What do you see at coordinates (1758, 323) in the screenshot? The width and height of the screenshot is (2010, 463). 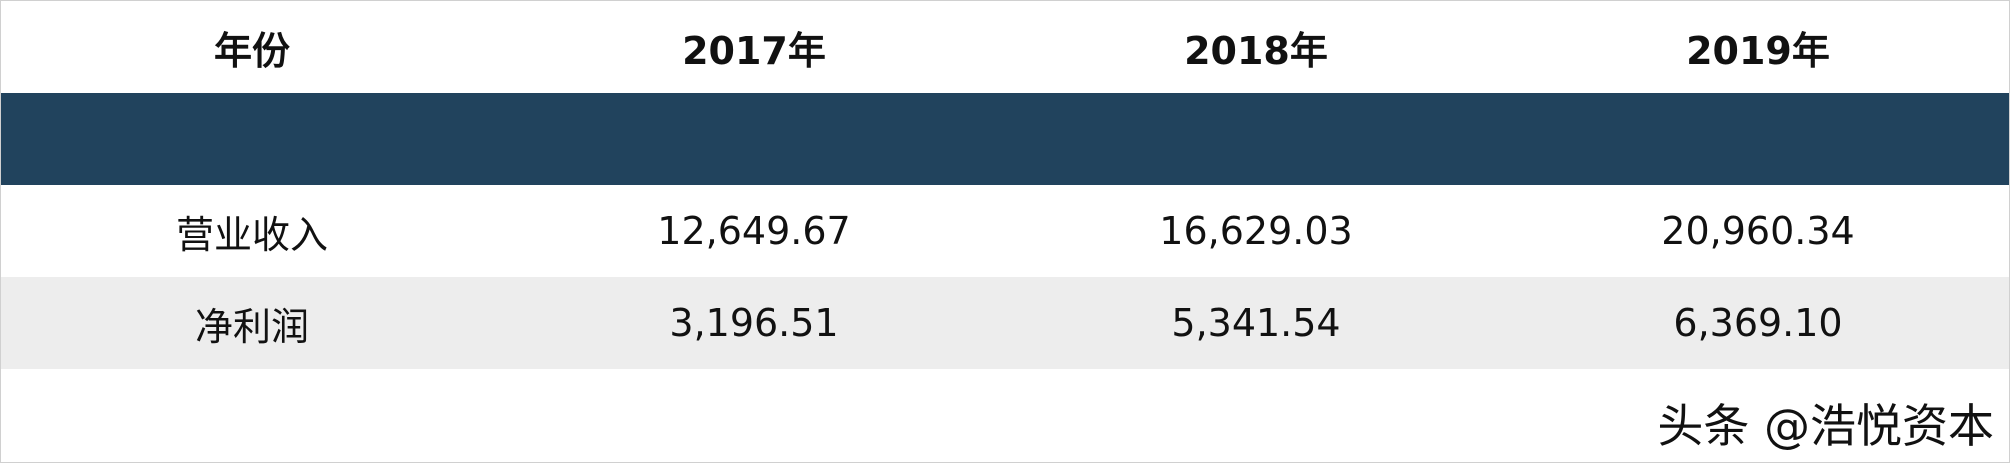 I see `table-cell: 6,369.10` at bounding box center [1758, 323].